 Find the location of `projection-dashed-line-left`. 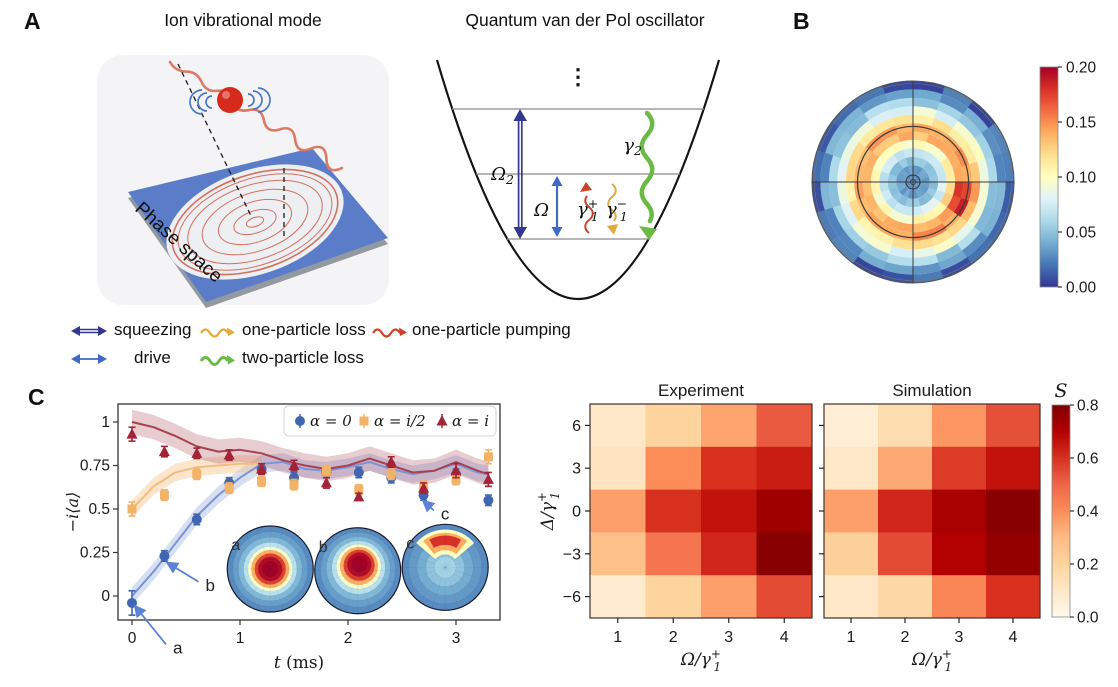

projection-dashed-line-left is located at coordinates (215, 141).